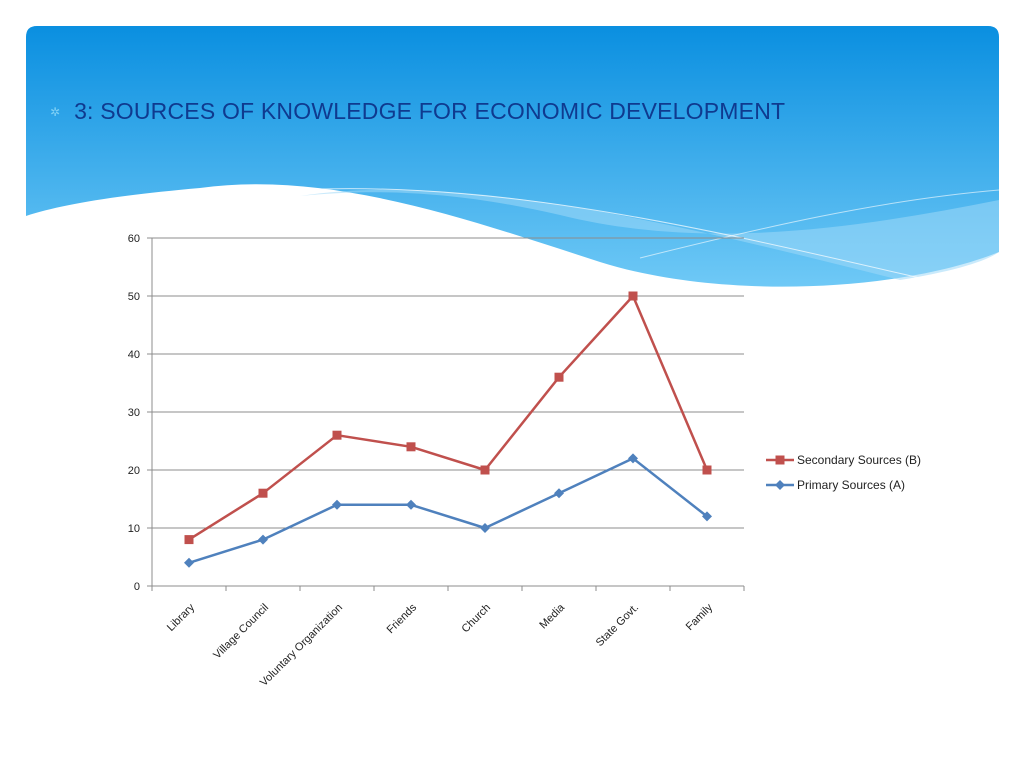  I want to click on chart-legend: Secondary Sources (B) Primary Sources (A), so click(843, 472).